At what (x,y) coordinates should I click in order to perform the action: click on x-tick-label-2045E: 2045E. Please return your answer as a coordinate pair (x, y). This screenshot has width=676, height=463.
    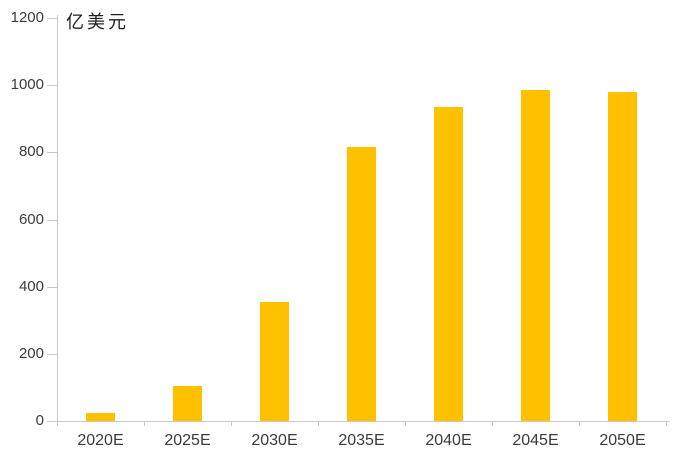
    Looking at the image, I should click on (535, 440).